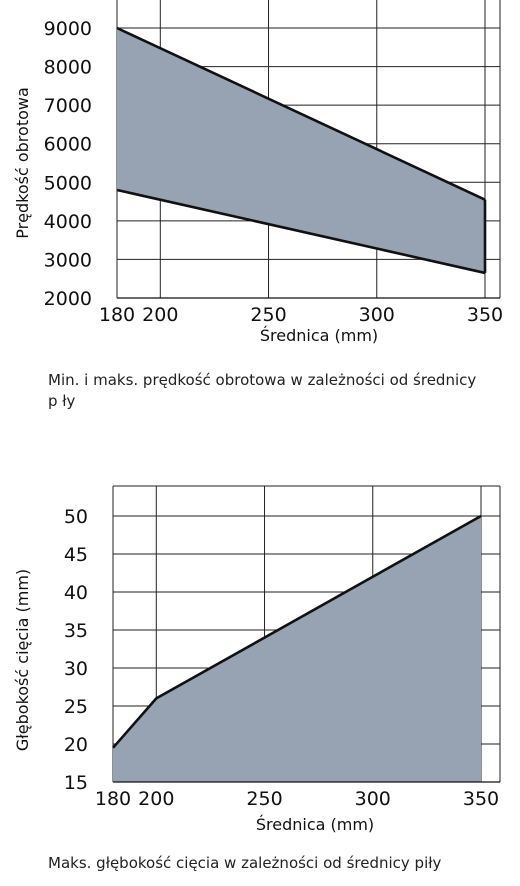  Describe the element at coordinates (76, 783) in the screenshot. I see `y-tick-label: 15` at that location.